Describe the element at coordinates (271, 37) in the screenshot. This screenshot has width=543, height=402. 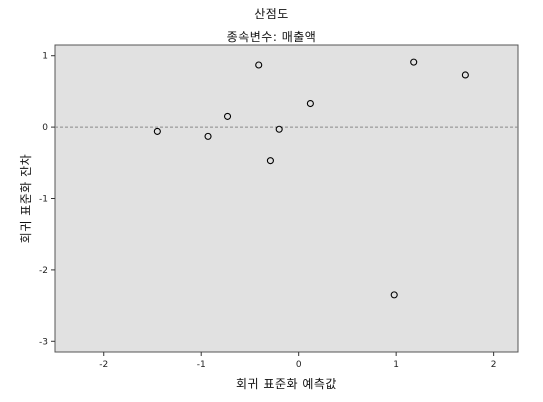
I see `chart-subtitle: 종속변수: 매출액` at that location.